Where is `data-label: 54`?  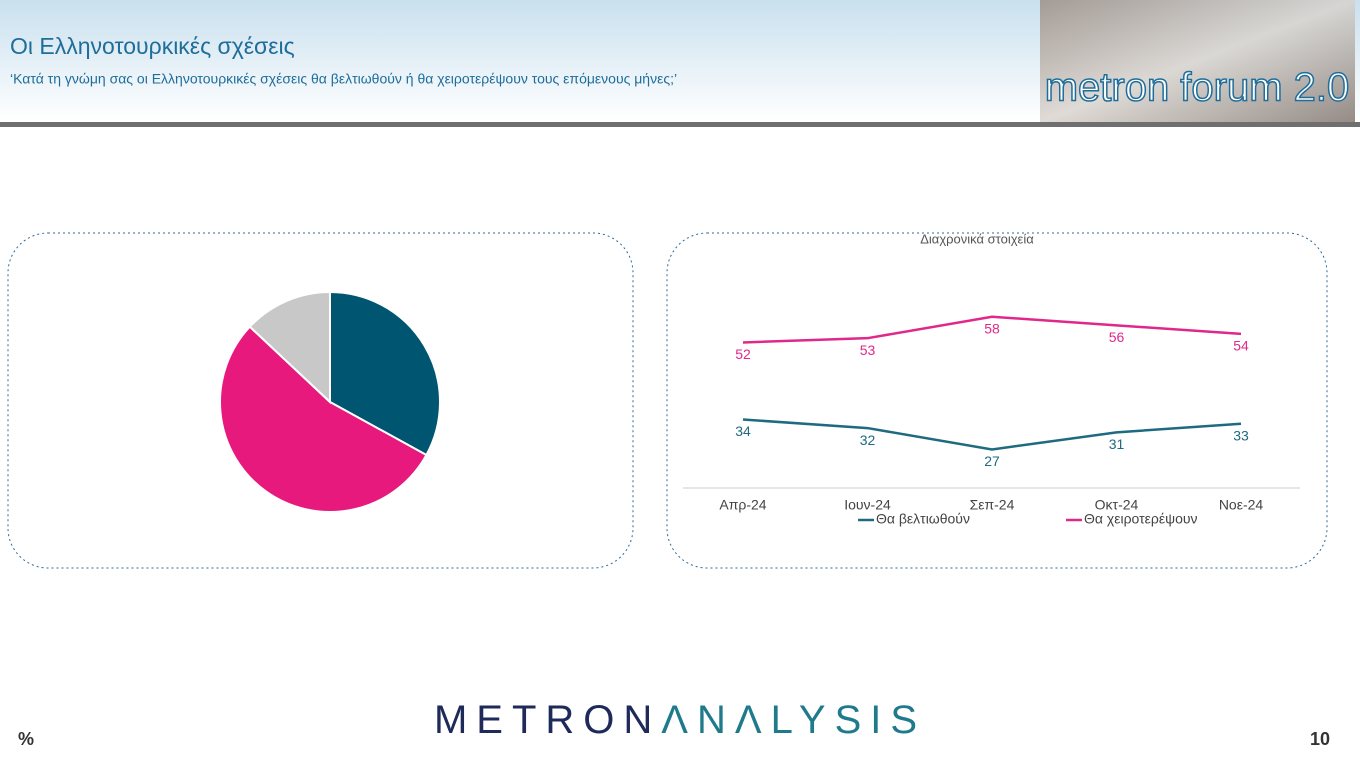
data-label: 54 is located at coordinates (1241, 346).